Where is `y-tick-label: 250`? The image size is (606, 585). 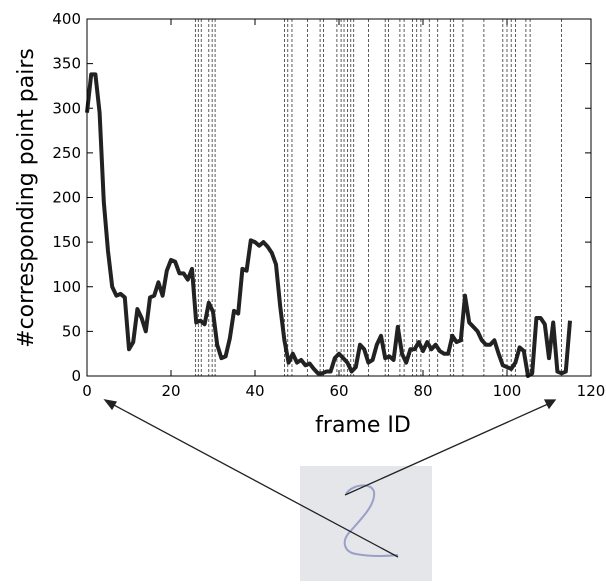
y-tick-label: 250 is located at coordinates (66, 153).